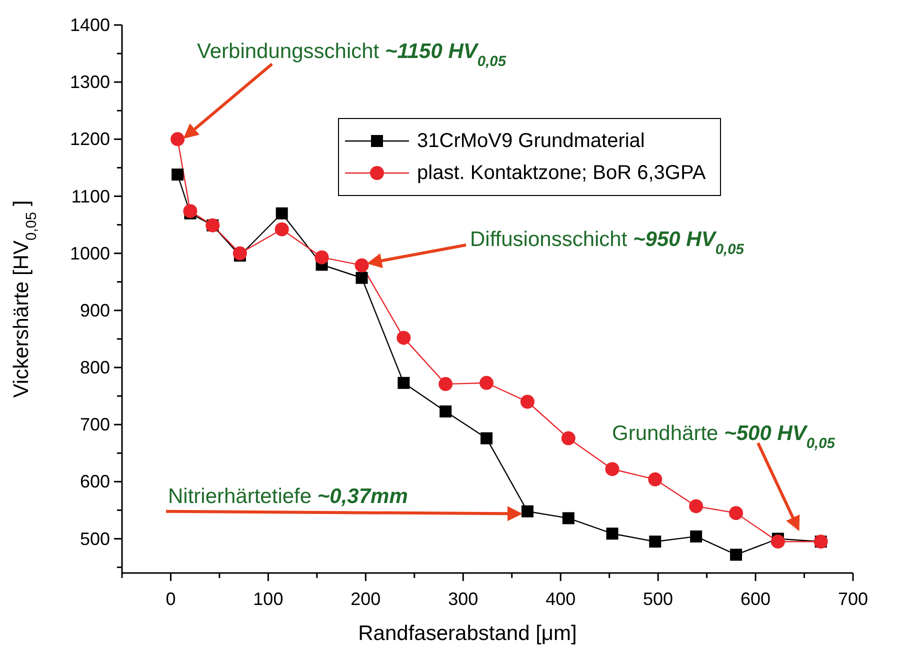  Describe the element at coordinates (90, 25) in the screenshot. I see `y-tick-label: 1400` at that location.